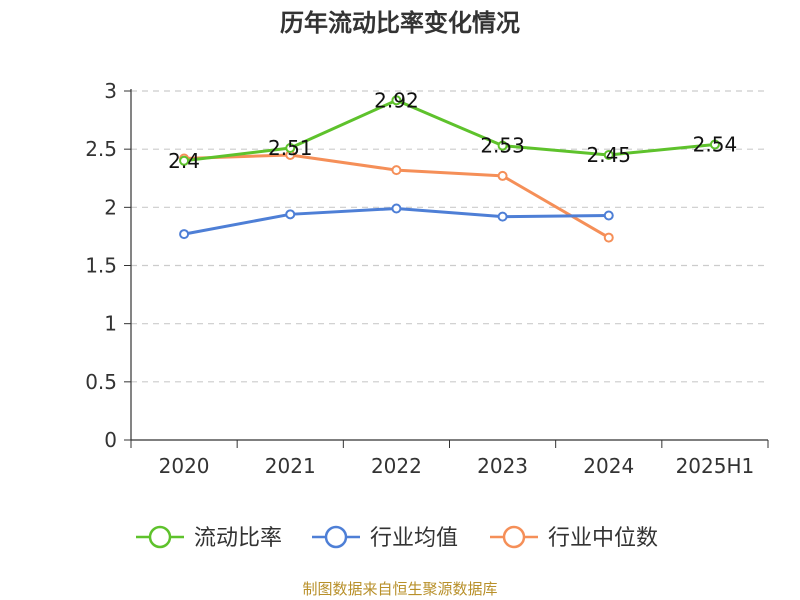  I want to click on legend-label: 流动比率, so click(238, 538).